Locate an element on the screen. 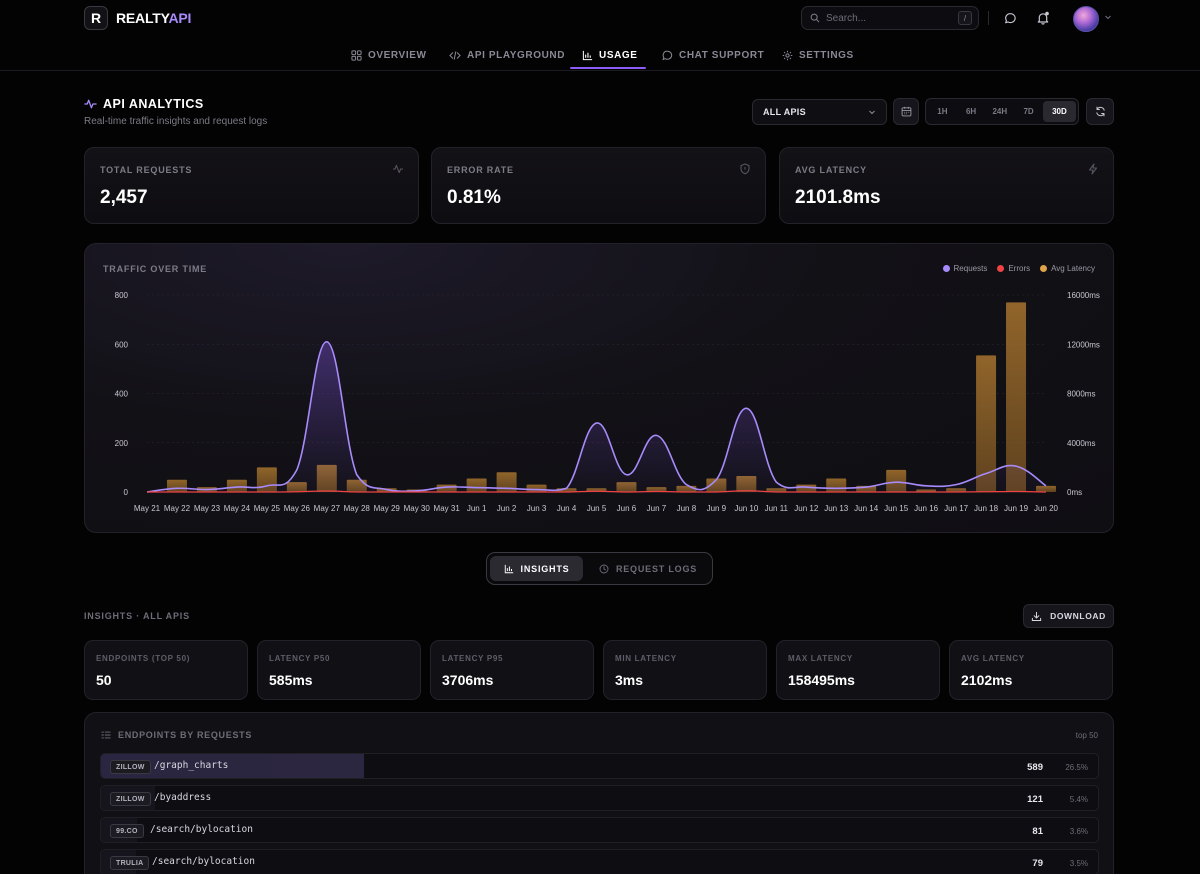 The image size is (1200, 874). tab-chat-support: CHAT SUPPORT is located at coordinates (713, 56).